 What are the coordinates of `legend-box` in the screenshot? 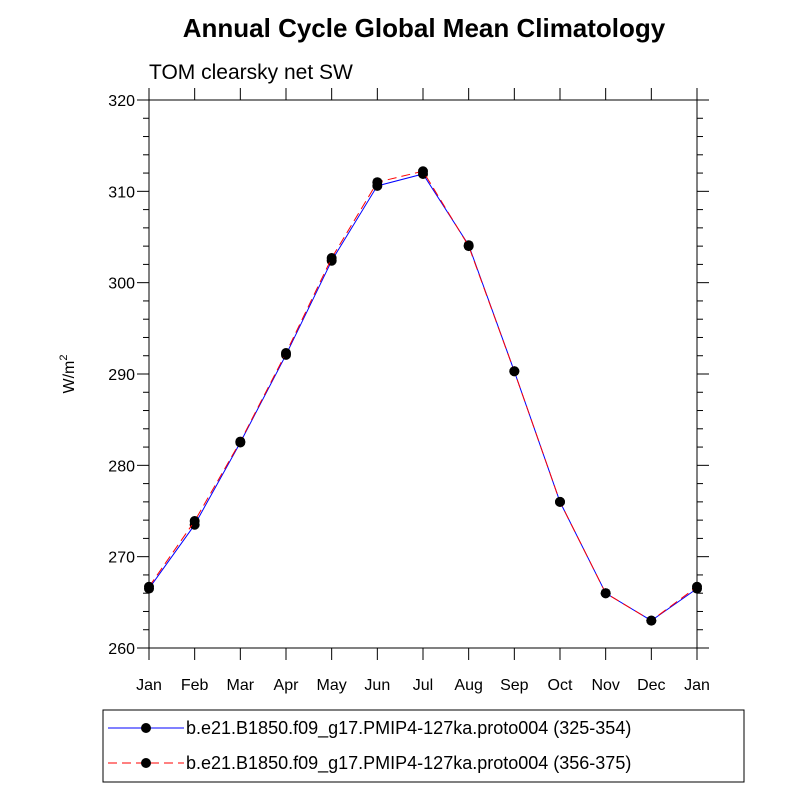 It's located at (423, 746).